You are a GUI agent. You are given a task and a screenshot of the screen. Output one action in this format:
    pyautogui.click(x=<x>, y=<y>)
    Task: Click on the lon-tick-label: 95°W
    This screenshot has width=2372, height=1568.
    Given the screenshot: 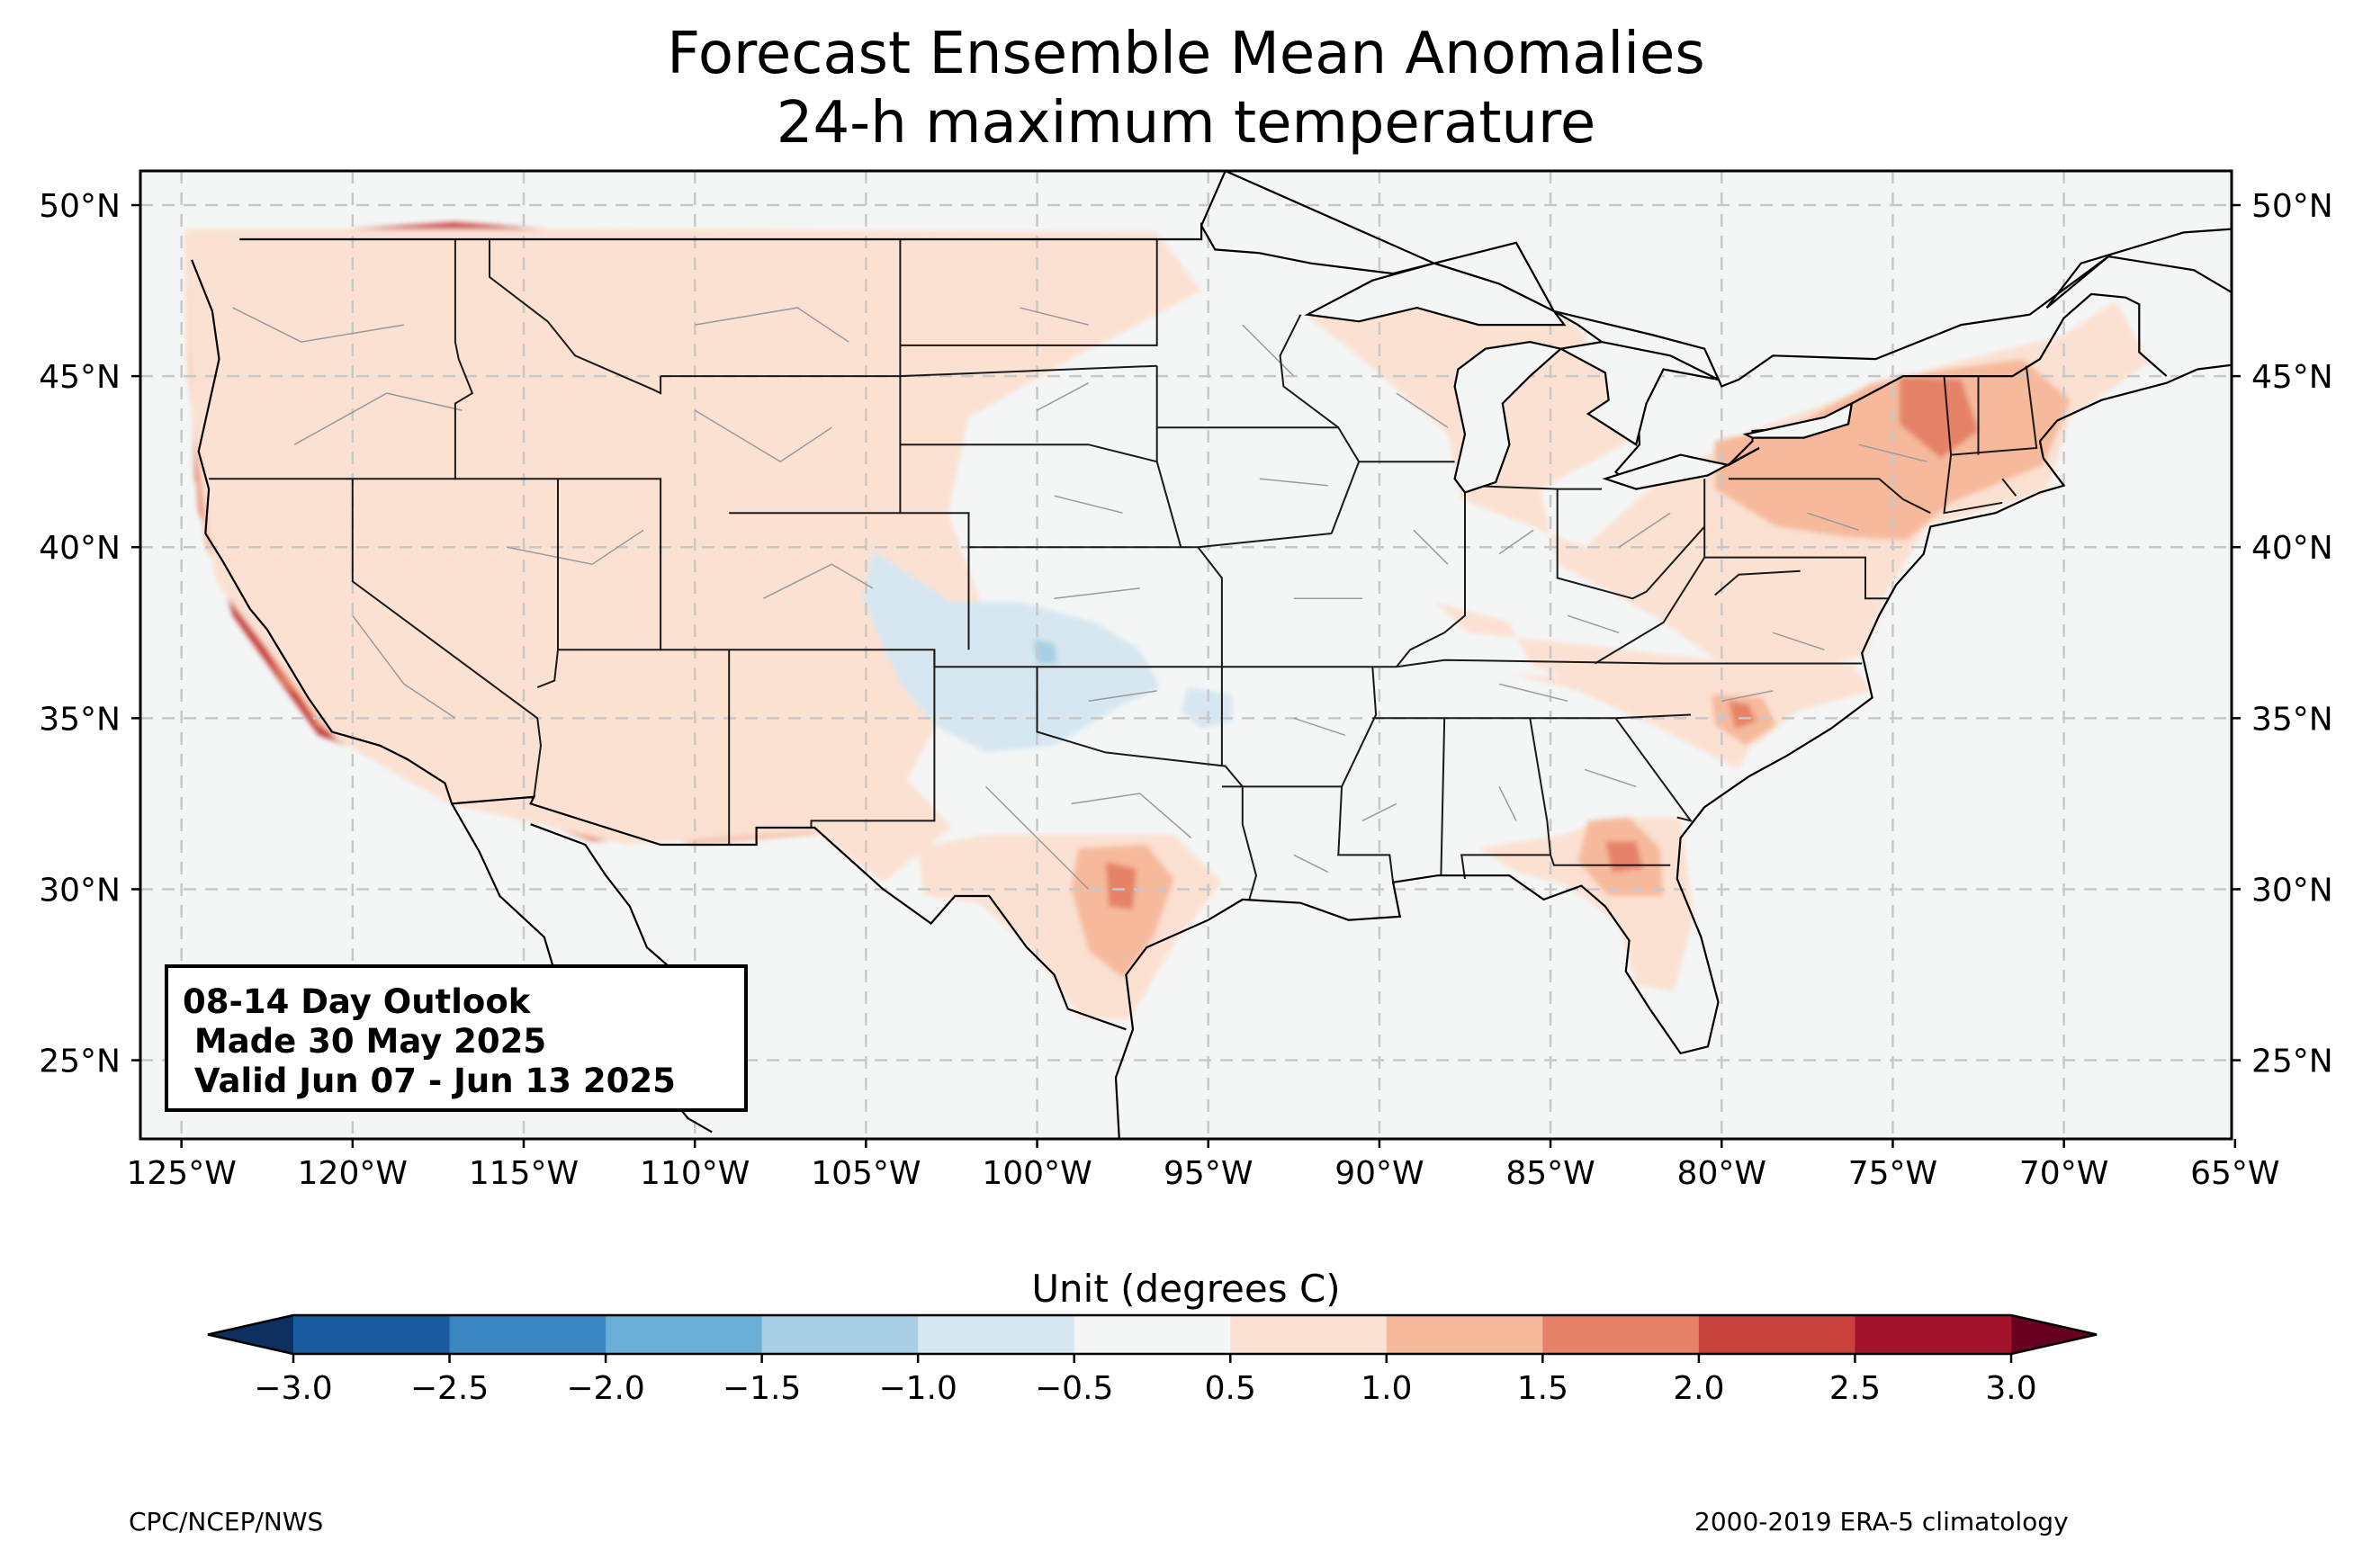 What is the action you would take?
    pyautogui.click(x=1208, y=1173)
    